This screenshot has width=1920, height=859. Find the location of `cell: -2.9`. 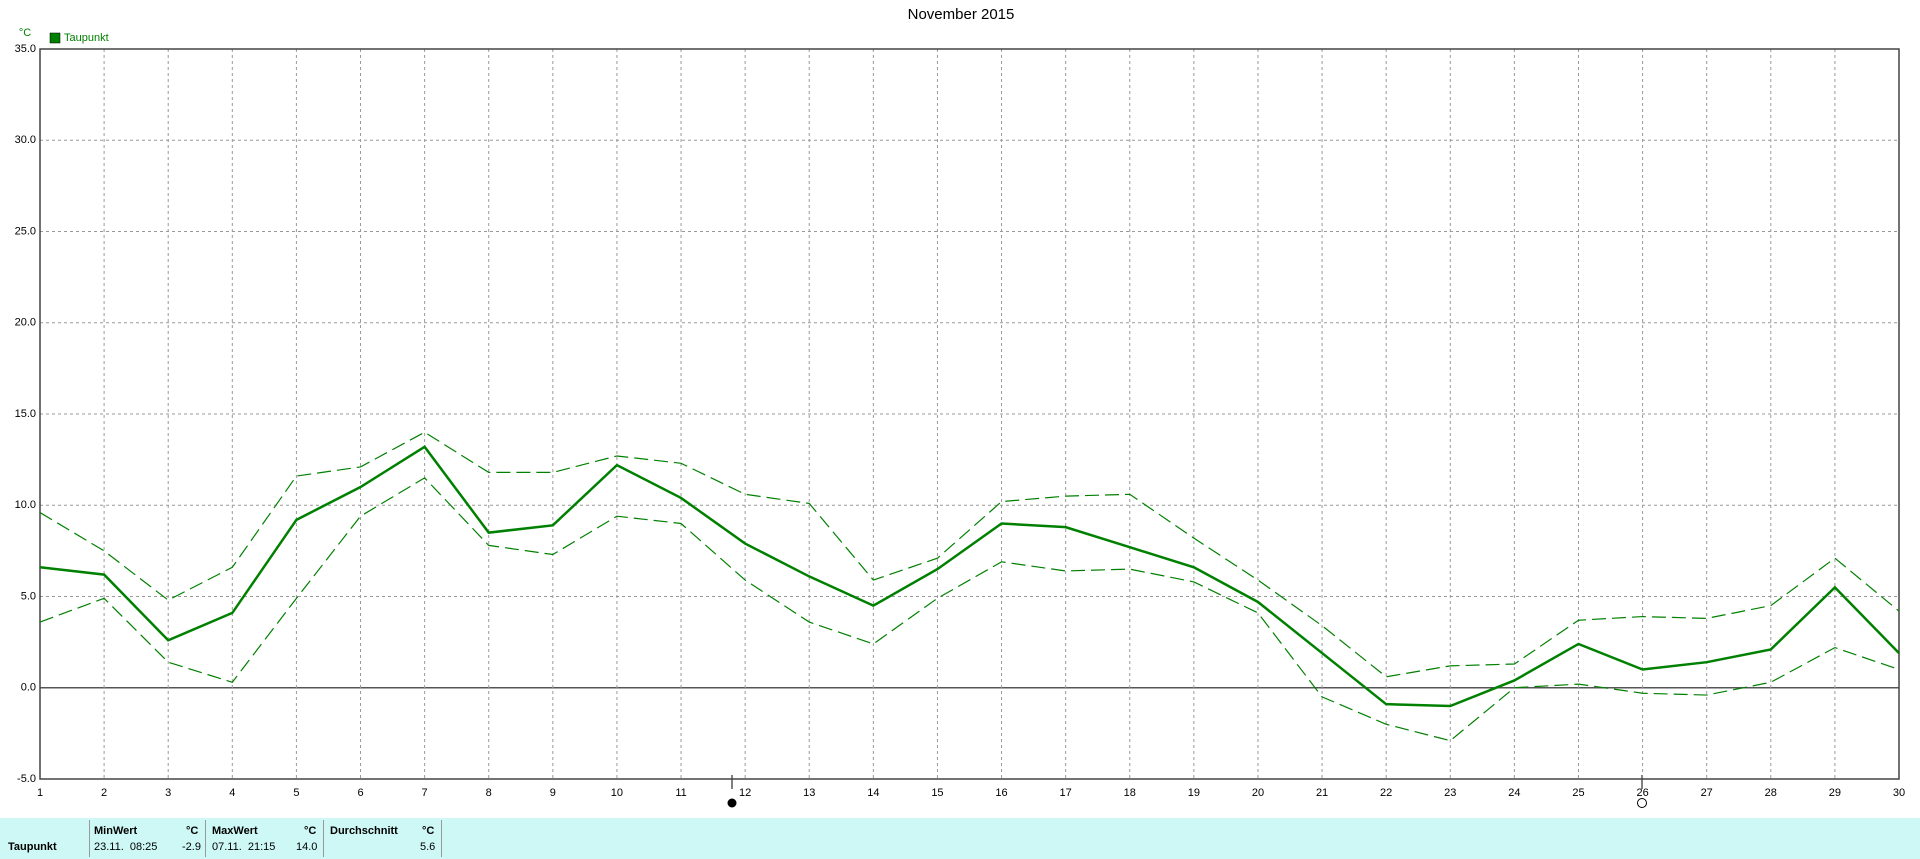

cell: -2.9 is located at coordinates (191, 847).